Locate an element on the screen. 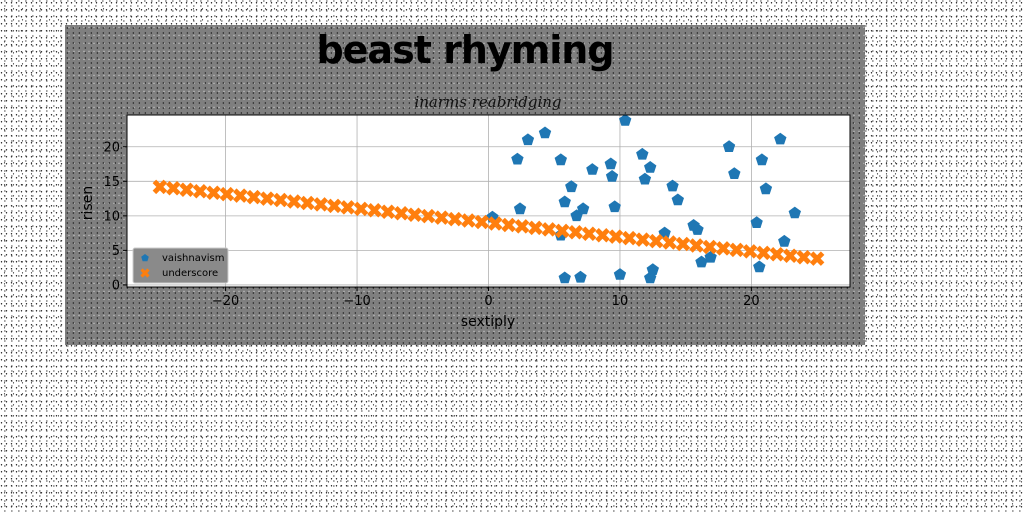  legend-x-marker is located at coordinates (145, 273).